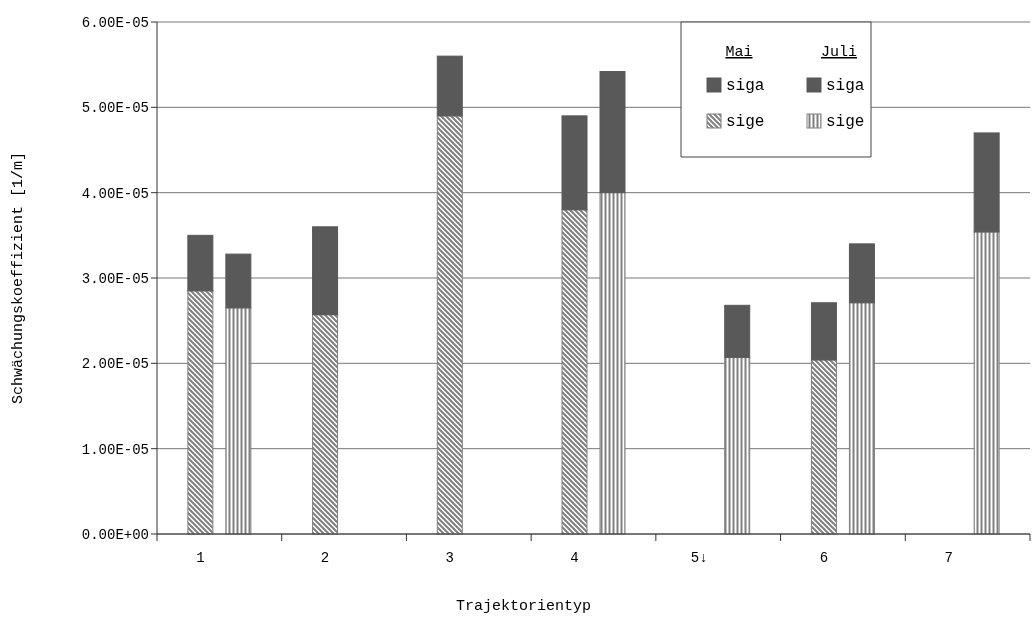 This screenshot has width=1032, height=623. Describe the element at coordinates (449, 558) in the screenshot. I see `x-tick-label: 3` at that location.